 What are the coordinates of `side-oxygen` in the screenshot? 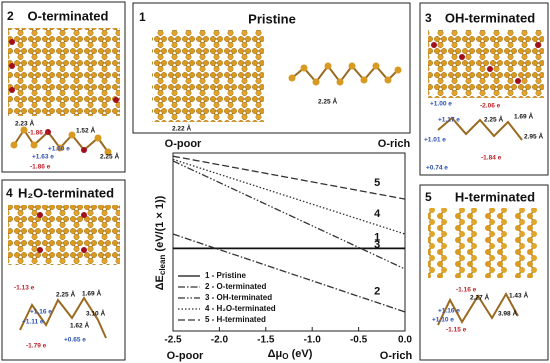 It's located at (66, 141).